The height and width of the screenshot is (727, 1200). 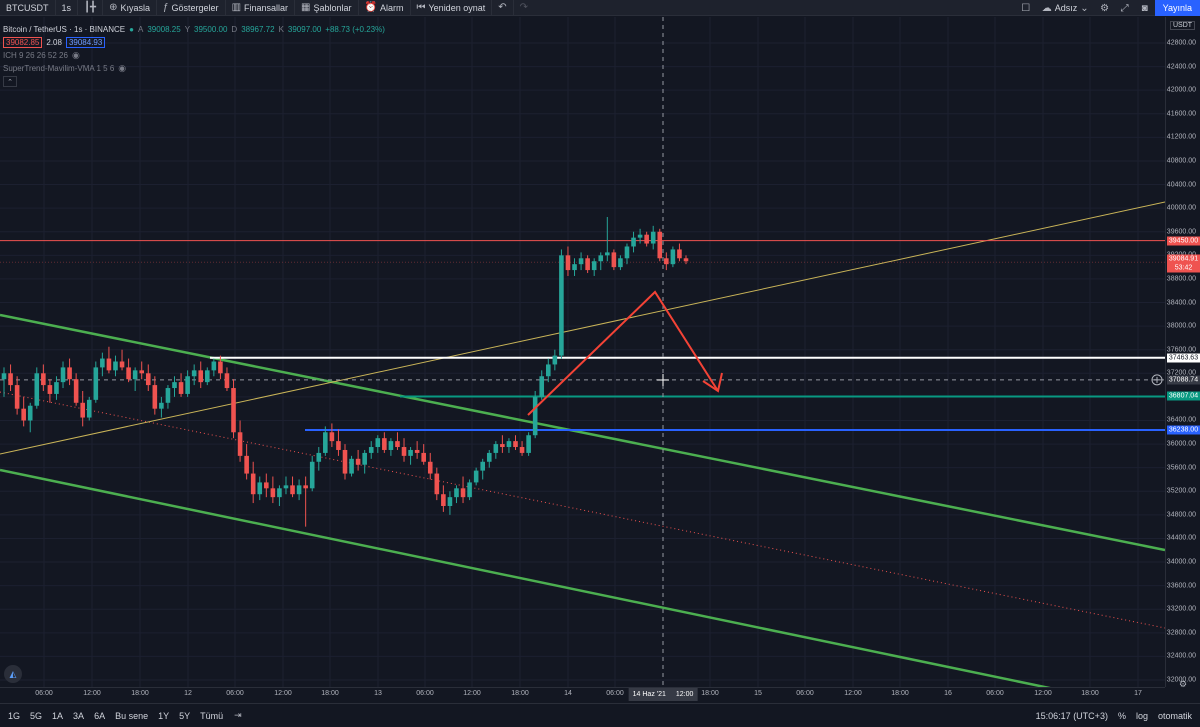 I want to click on projection-arrow, so click(x=623, y=353).